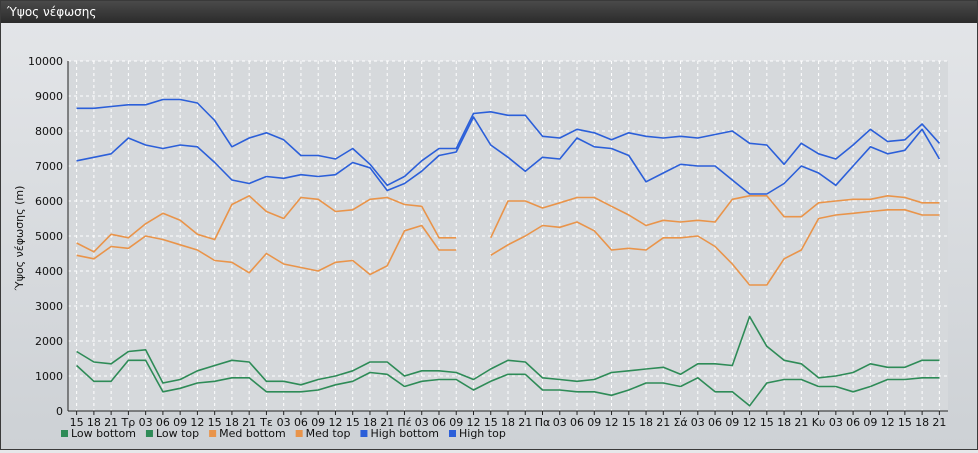  Describe the element at coordinates (49, 341) in the screenshot. I see `y-tick-label: 2000` at that location.